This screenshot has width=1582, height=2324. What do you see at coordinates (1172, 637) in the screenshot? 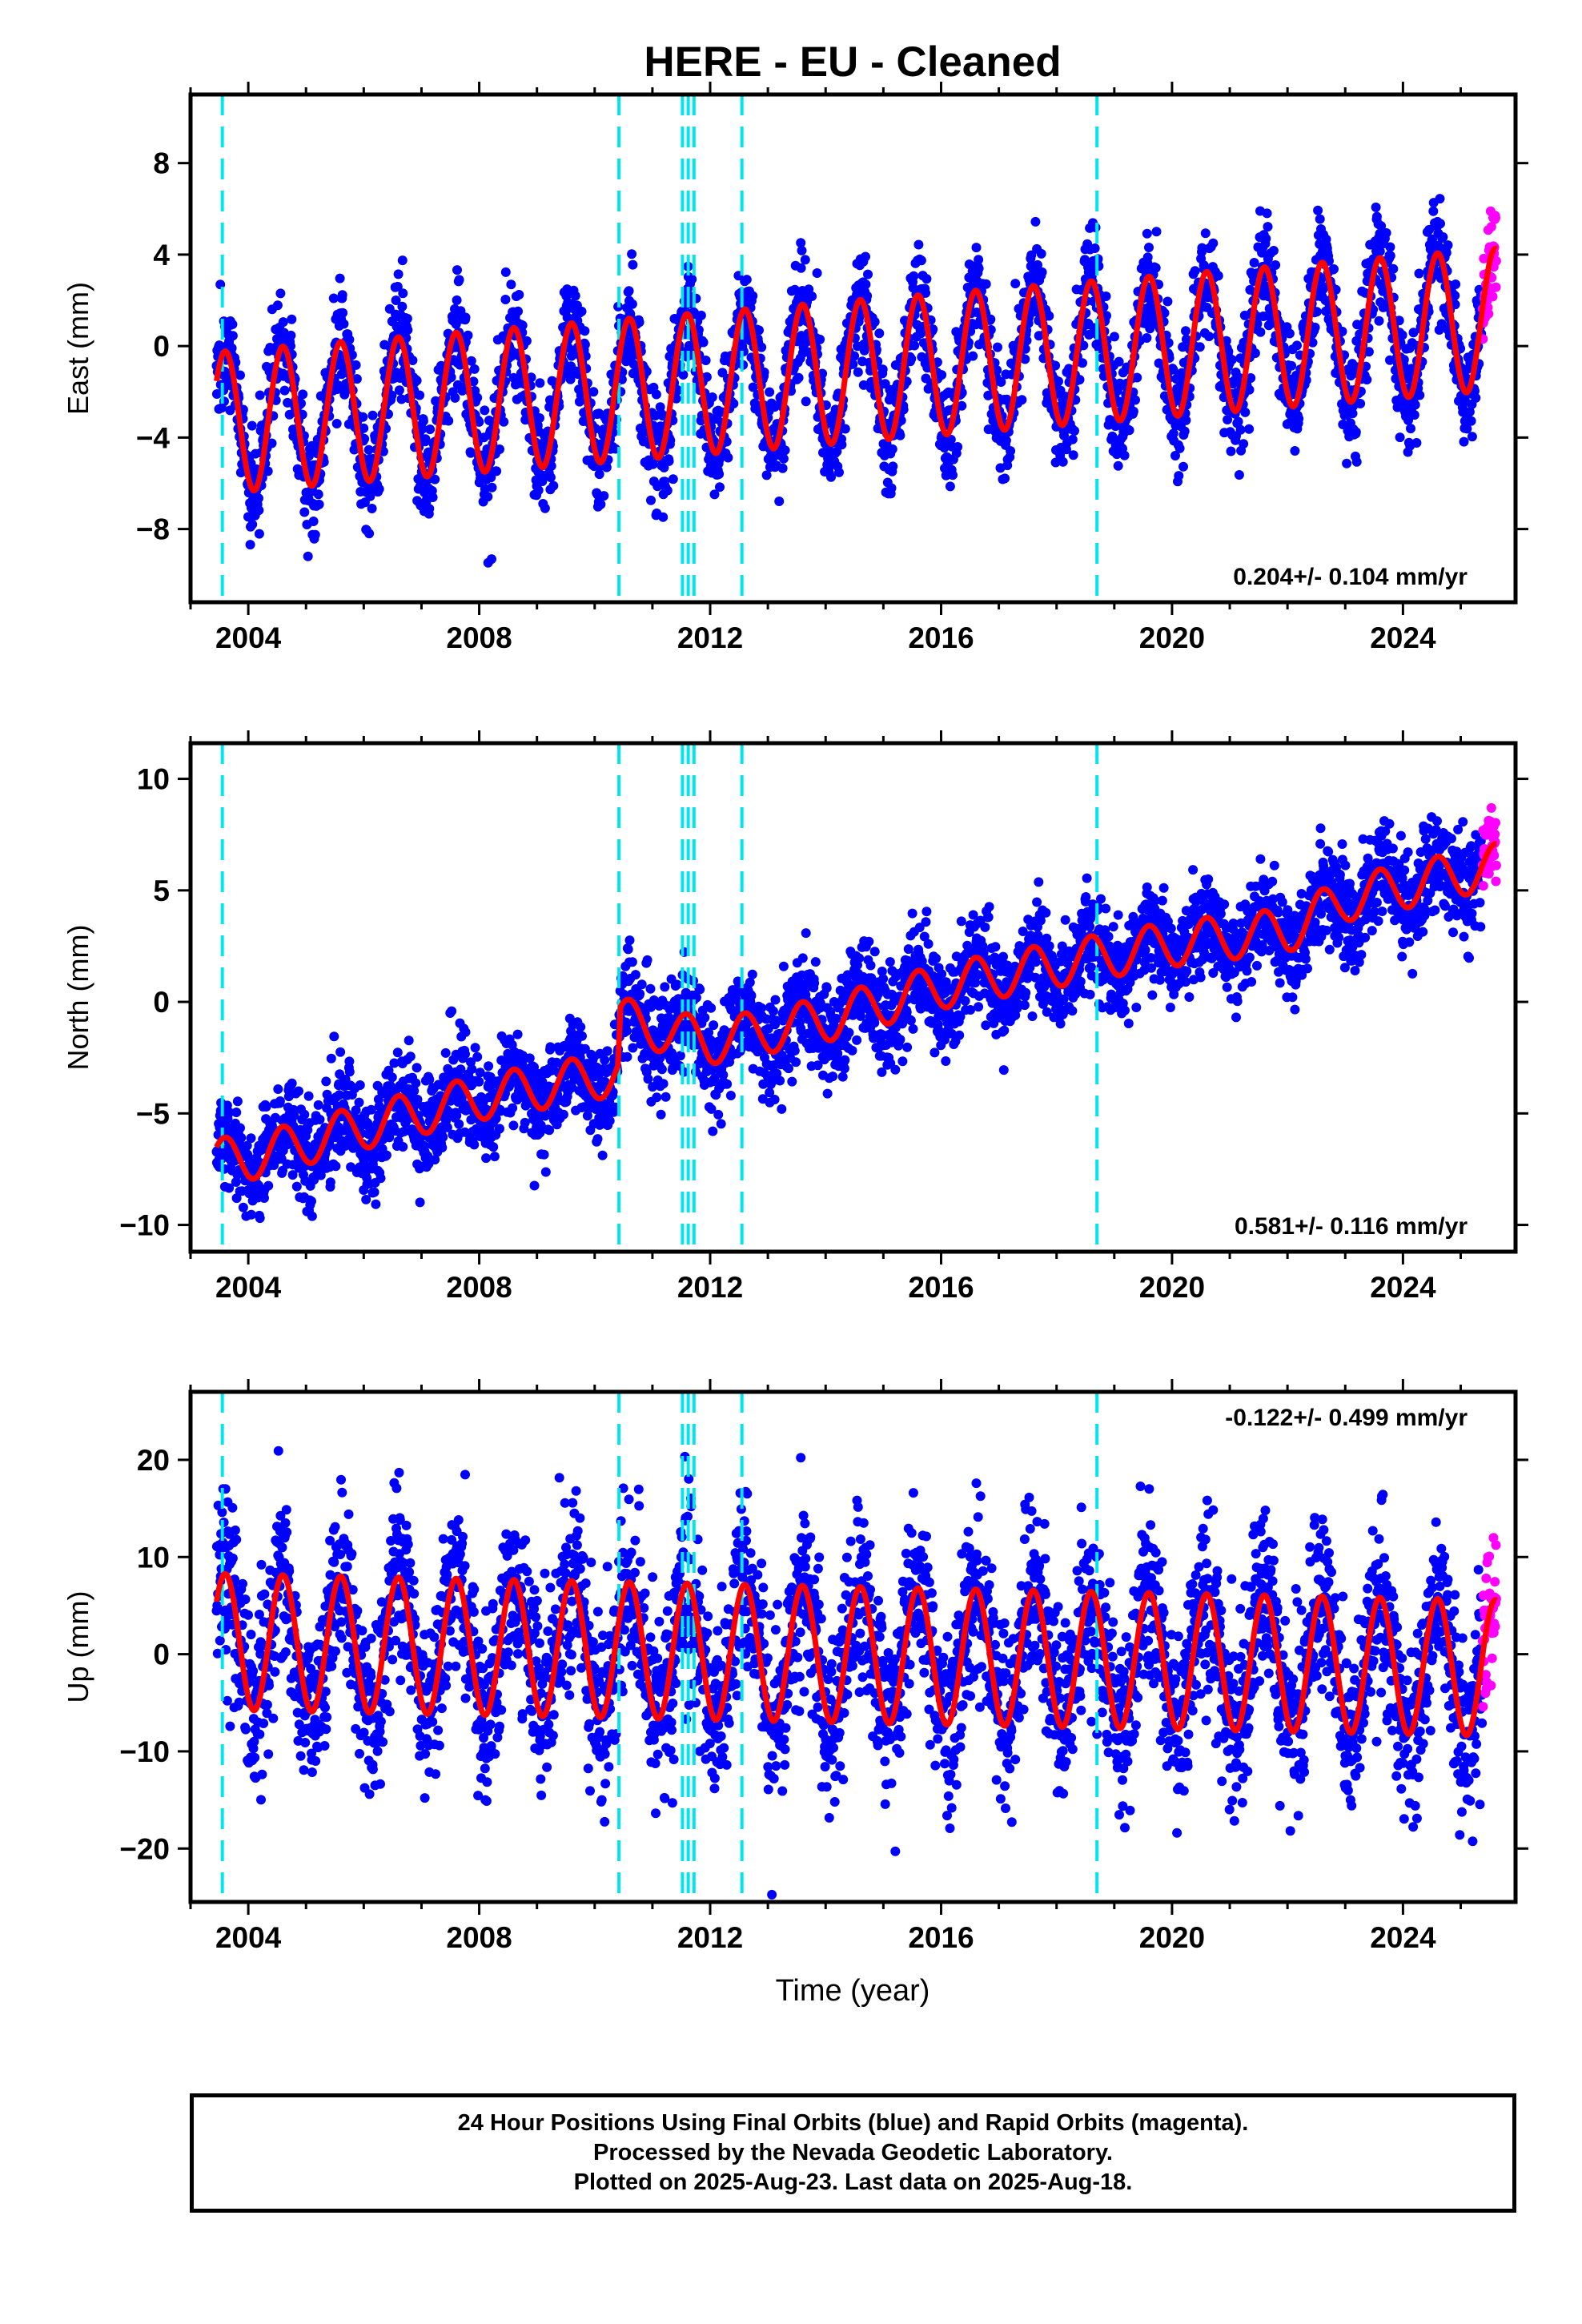
I see `x-tick-label: 2020` at bounding box center [1172, 637].